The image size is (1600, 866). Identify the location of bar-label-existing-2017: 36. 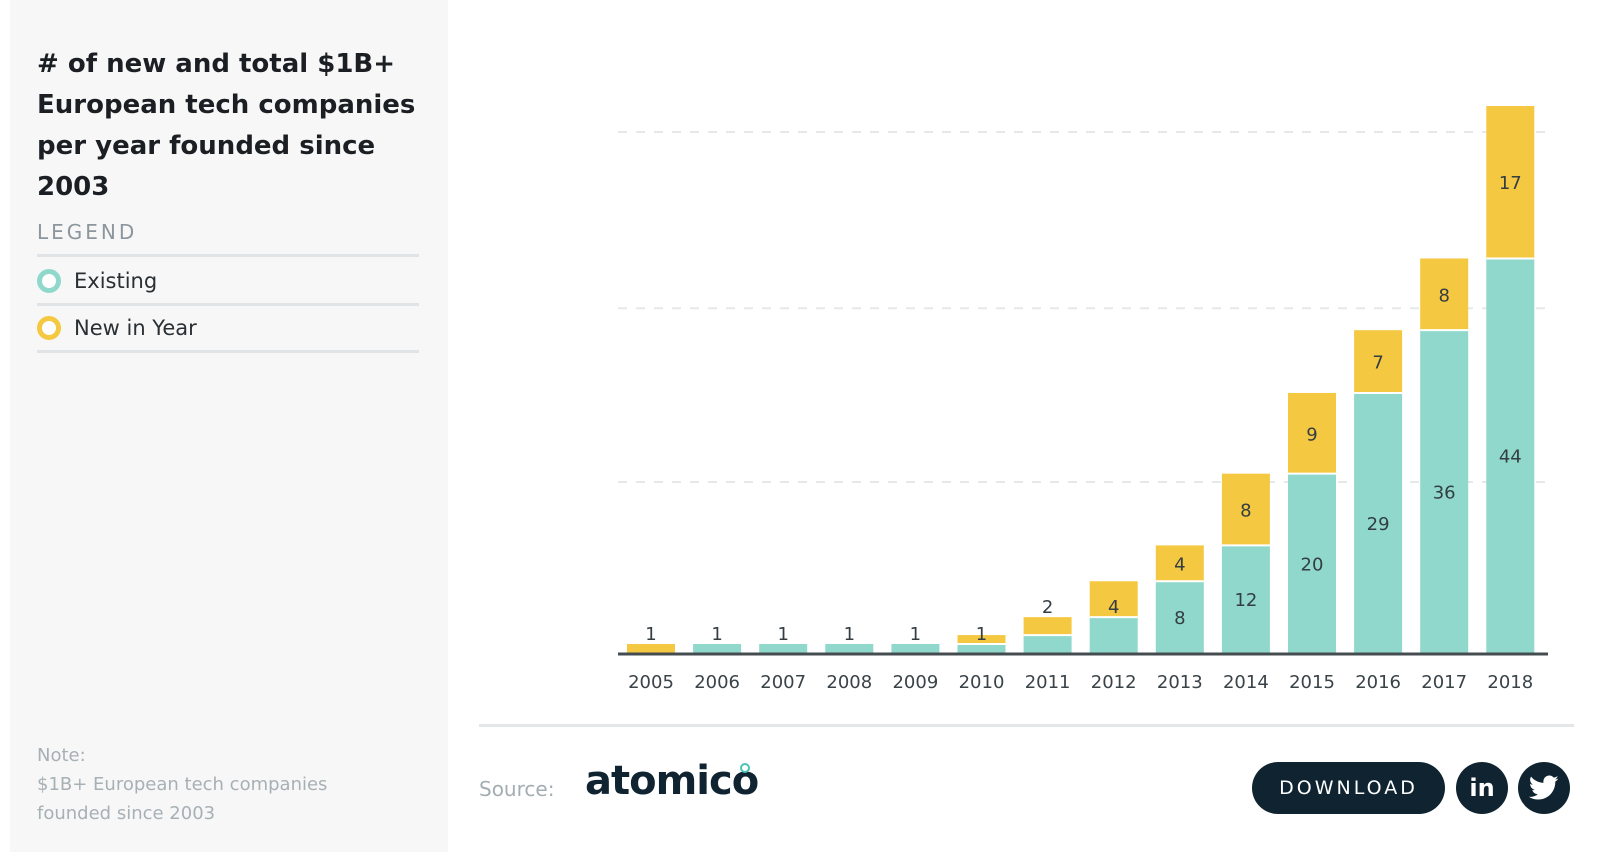
(1444, 493).